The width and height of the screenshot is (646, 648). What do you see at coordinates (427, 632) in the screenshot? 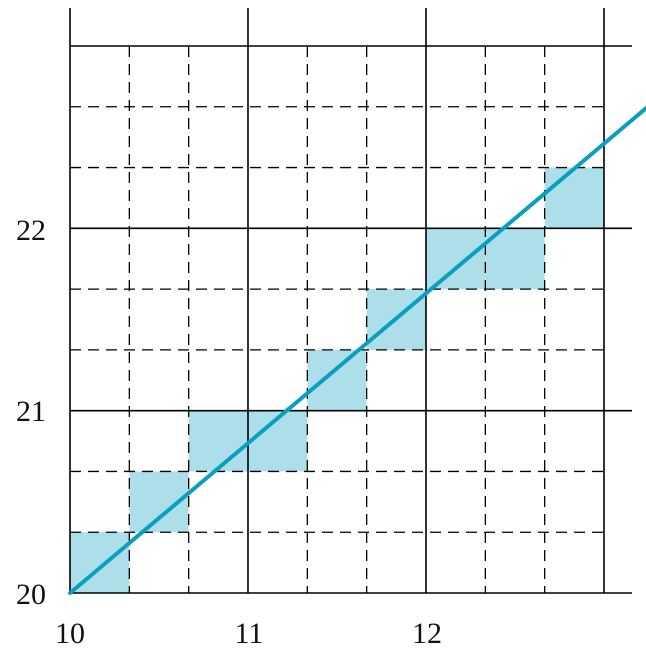
I see `x-tick-label-12: 12` at bounding box center [427, 632].